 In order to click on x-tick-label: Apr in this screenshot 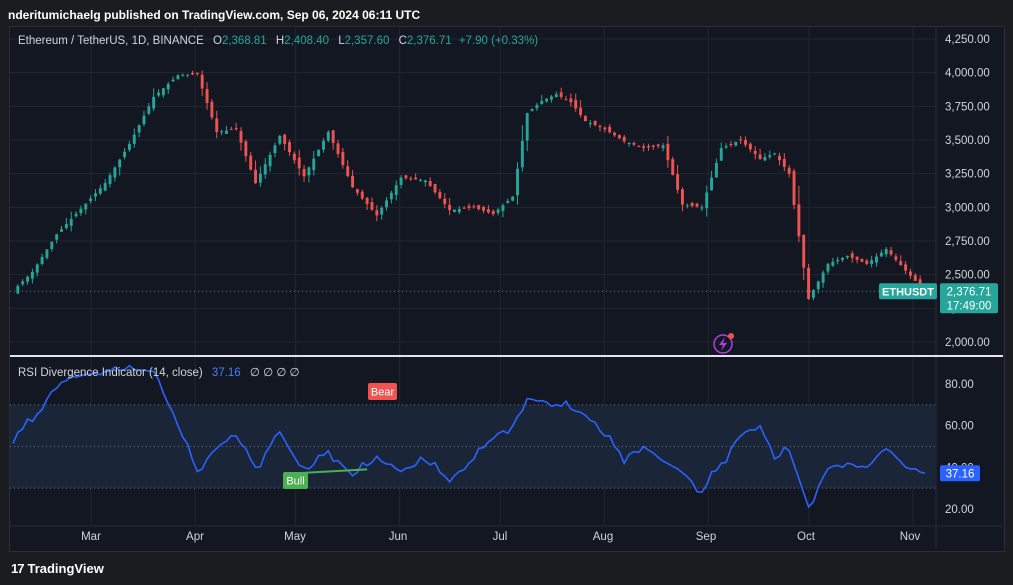, I will do `click(195, 537)`.